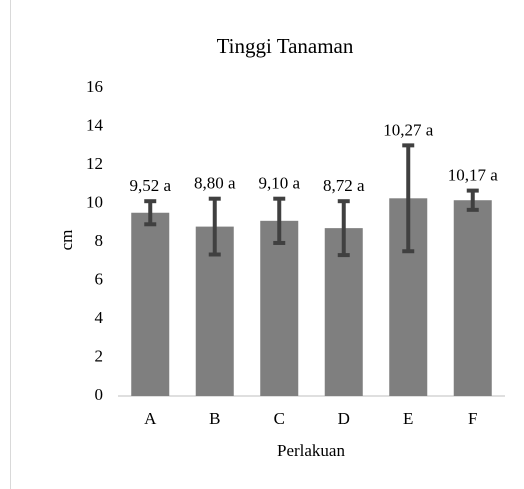 Image resolution: width=524 pixels, height=489 pixels. I want to click on y-tick-label: 6, so click(99, 278).